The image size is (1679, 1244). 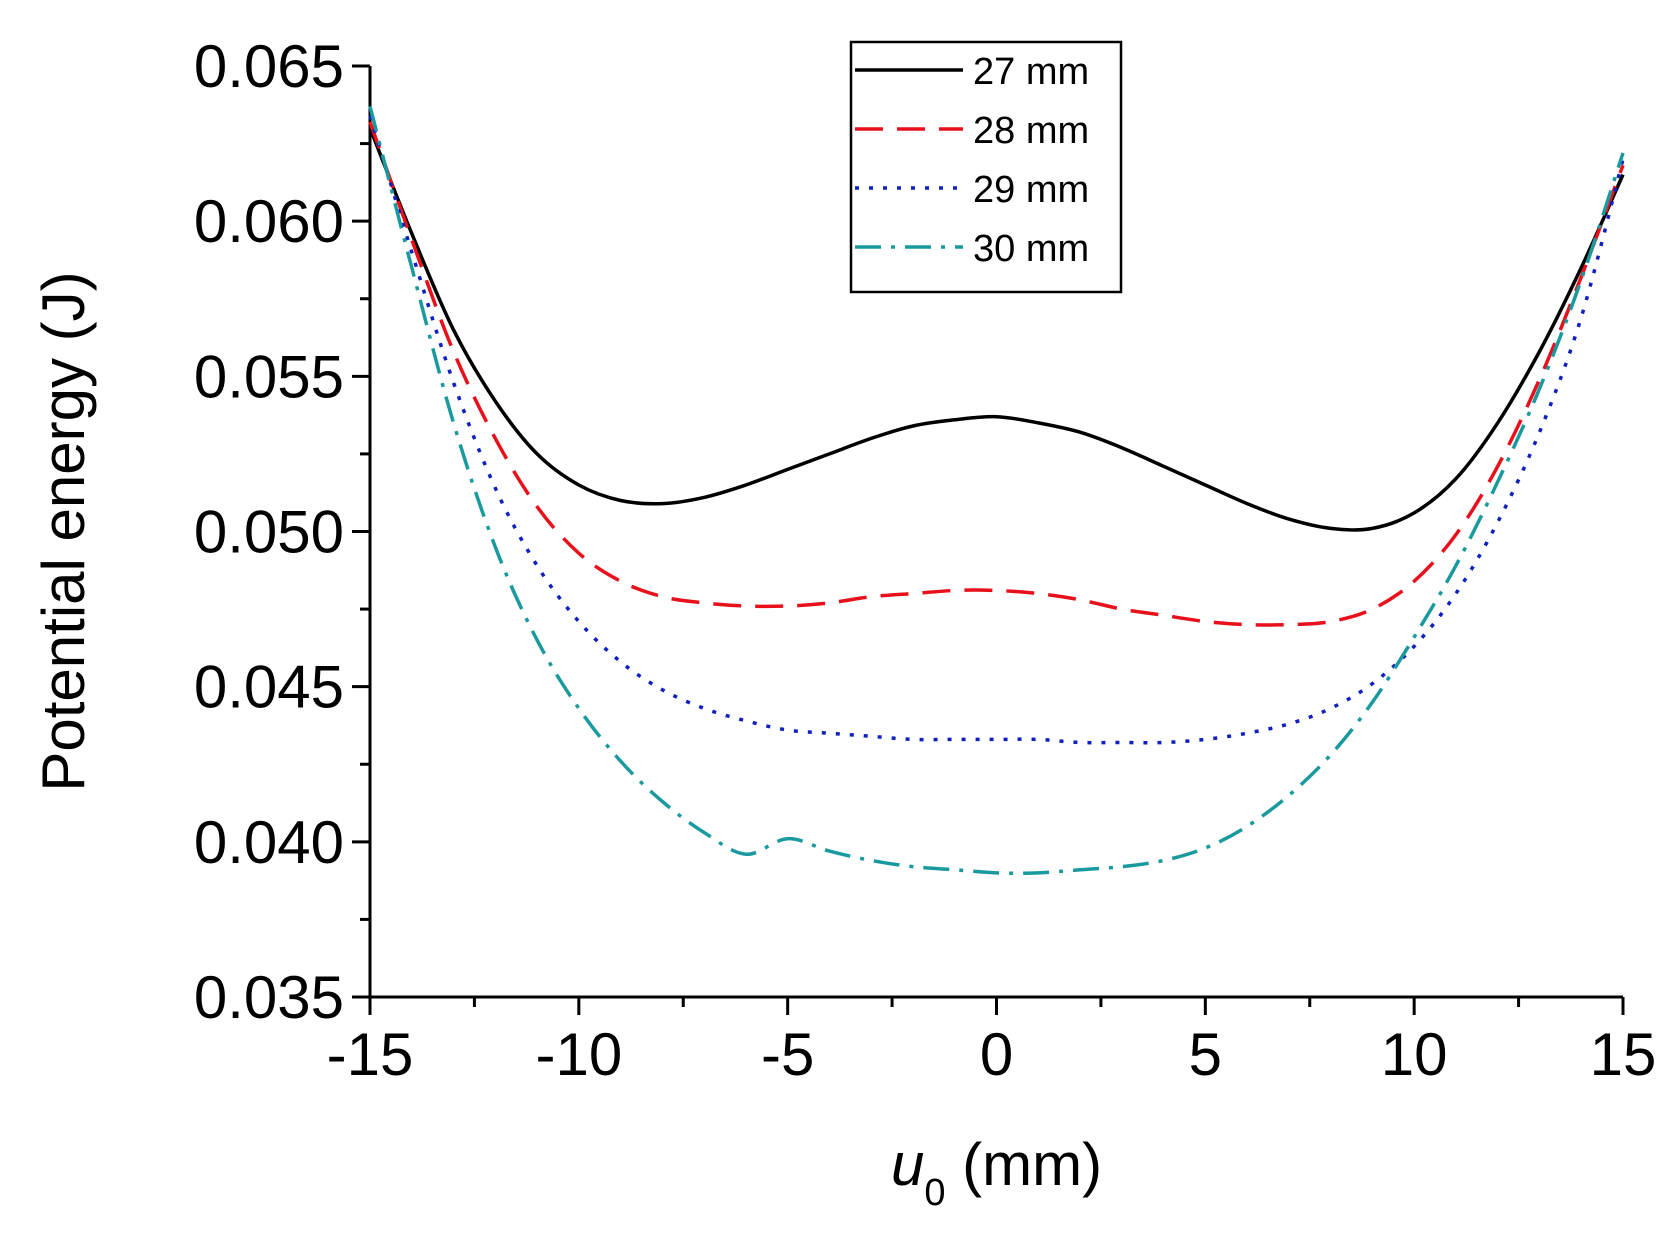 I want to click on x-tick-label: -10, so click(x=578, y=1054).